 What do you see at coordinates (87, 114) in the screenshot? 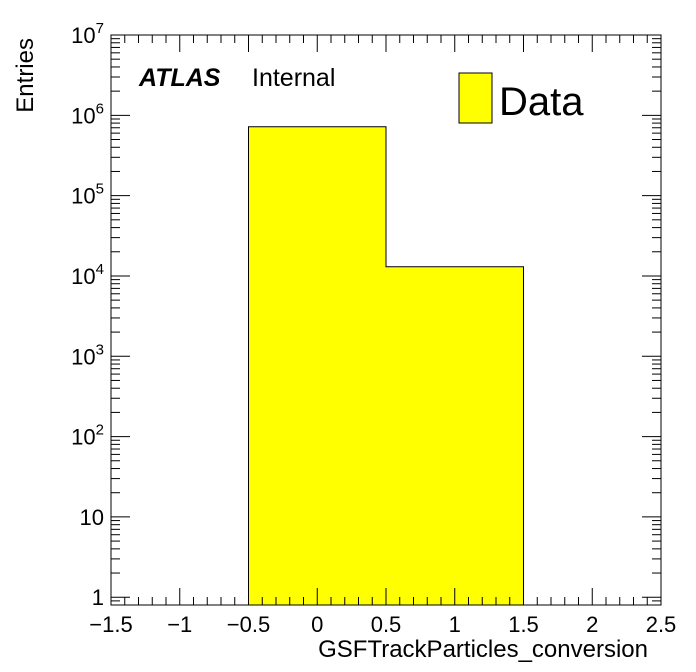
I see `y-tick-label: 10⁶` at bounding box center [87, 114].